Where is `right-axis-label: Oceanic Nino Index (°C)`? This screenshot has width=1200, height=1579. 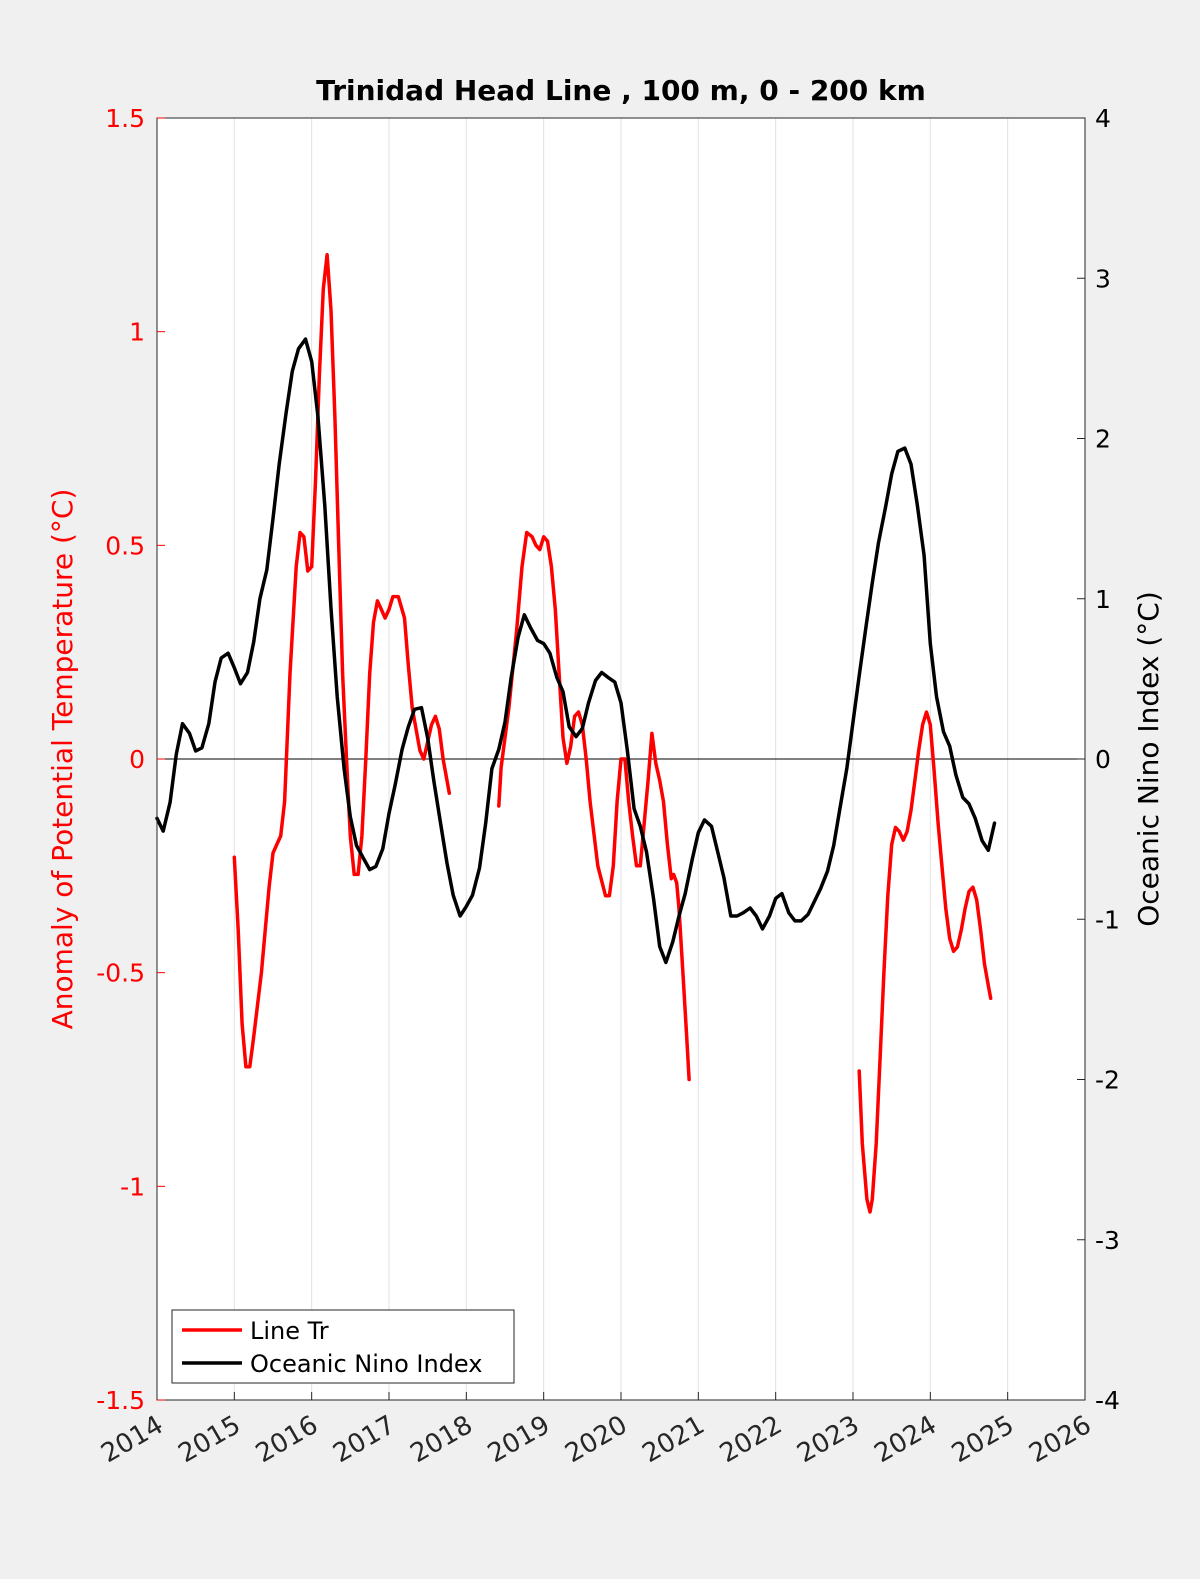 right-axis-label: Oceanic Nino Index (°C) is located at coordinates (1148, 759).